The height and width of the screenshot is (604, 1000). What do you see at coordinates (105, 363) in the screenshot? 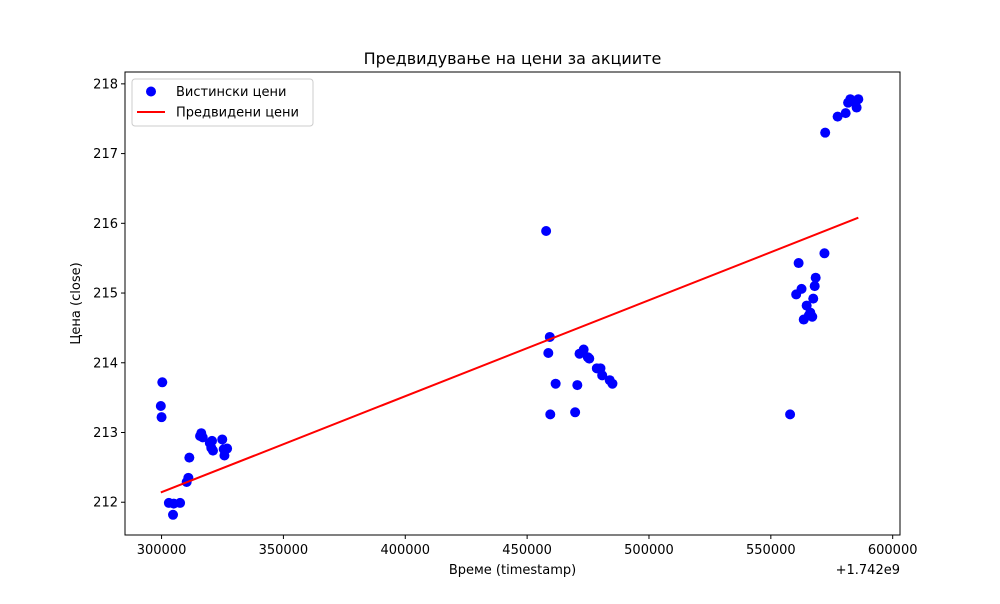
I see `y-tick-label: 214` at bounding box center [105, 363].